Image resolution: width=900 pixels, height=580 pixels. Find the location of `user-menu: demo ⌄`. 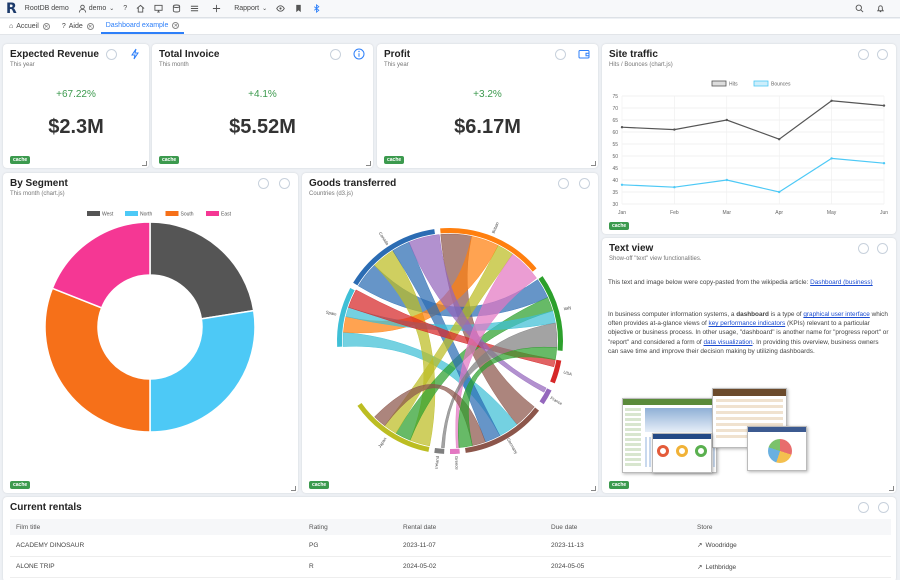

user-menu: demo ⌄ is located at coordinates (96, 8).